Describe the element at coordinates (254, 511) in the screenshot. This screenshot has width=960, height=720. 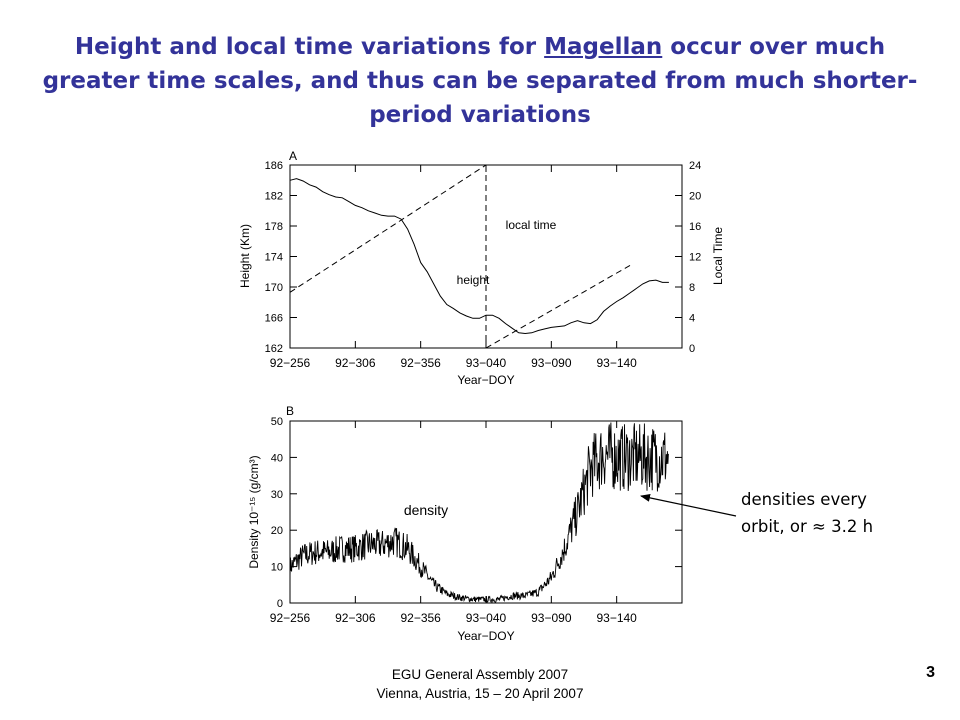
I see `panel-b-y-axis-title: Density 10⁻¹⁵ (g/cm³)` at that location.